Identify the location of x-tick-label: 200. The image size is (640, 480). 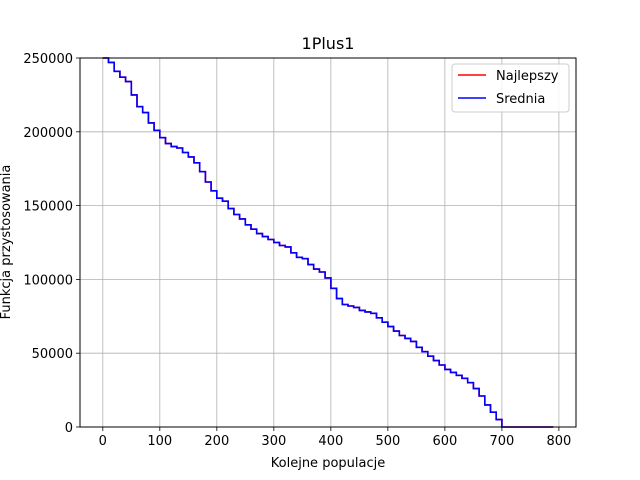
(216, 441).